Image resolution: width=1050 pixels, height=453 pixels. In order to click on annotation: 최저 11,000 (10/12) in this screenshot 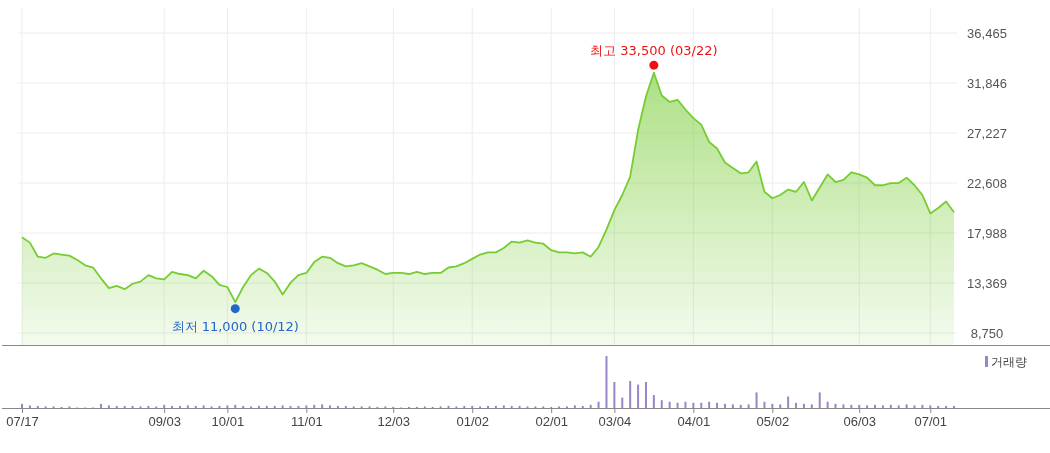, I will do `click(235, 326)`.